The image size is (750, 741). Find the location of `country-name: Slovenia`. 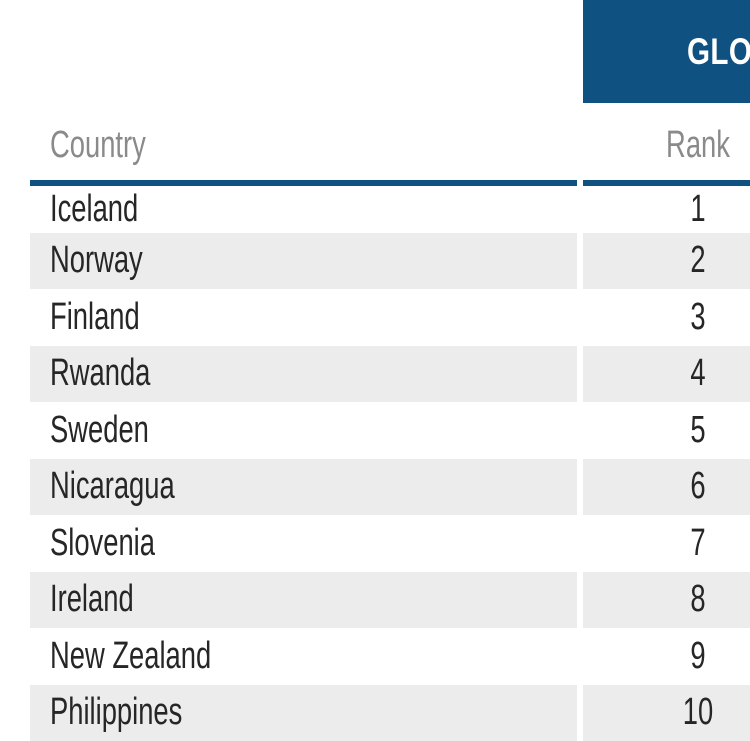

country-name: Slovenia is located at coordinates (102, 543).